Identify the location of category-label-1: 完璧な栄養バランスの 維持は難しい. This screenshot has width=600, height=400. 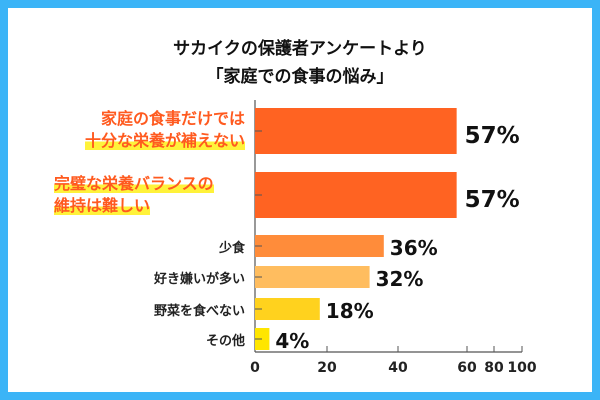
(134, 194).